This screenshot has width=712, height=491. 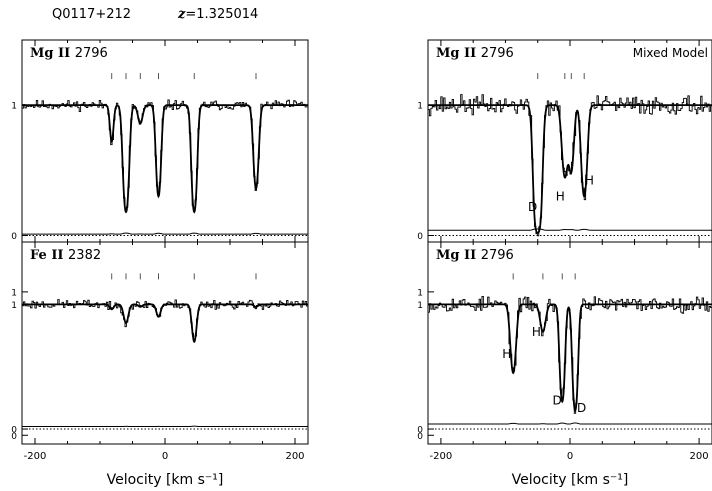 I want to click on redshift-symbol: z, so click(x=182, y=14).